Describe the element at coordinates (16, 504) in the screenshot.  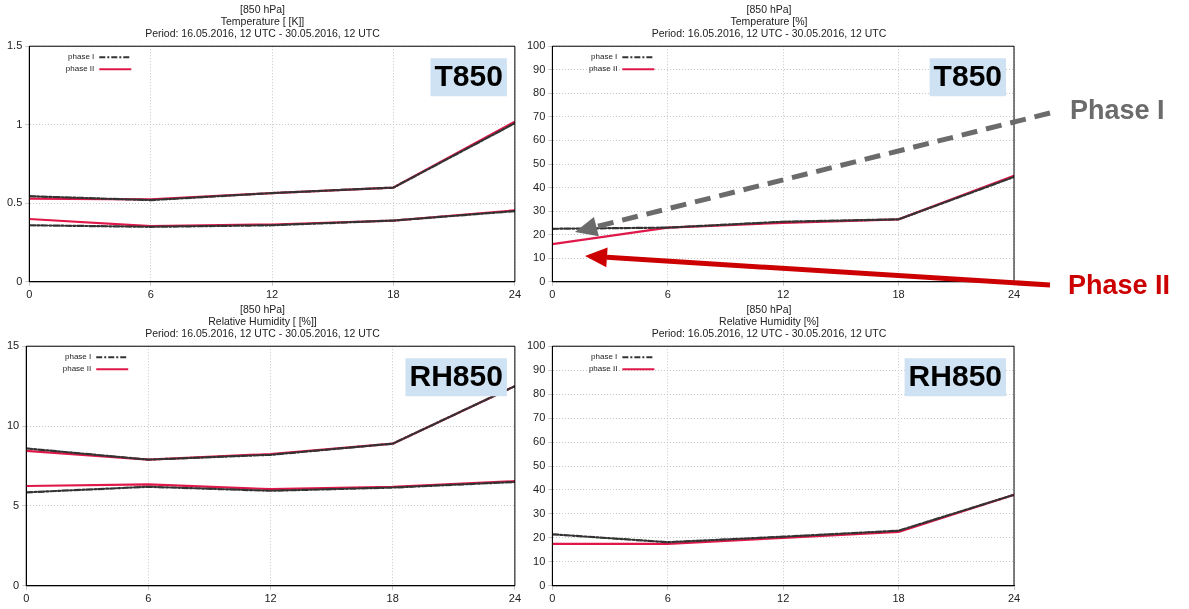
I see `y-tick-label: 5` at that location.